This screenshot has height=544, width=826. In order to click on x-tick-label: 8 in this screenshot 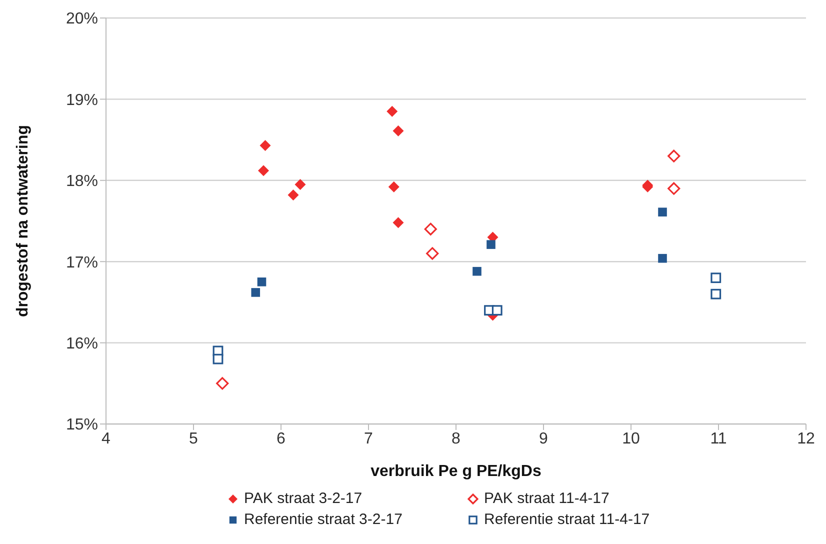, I will do `click(456, 439)`.